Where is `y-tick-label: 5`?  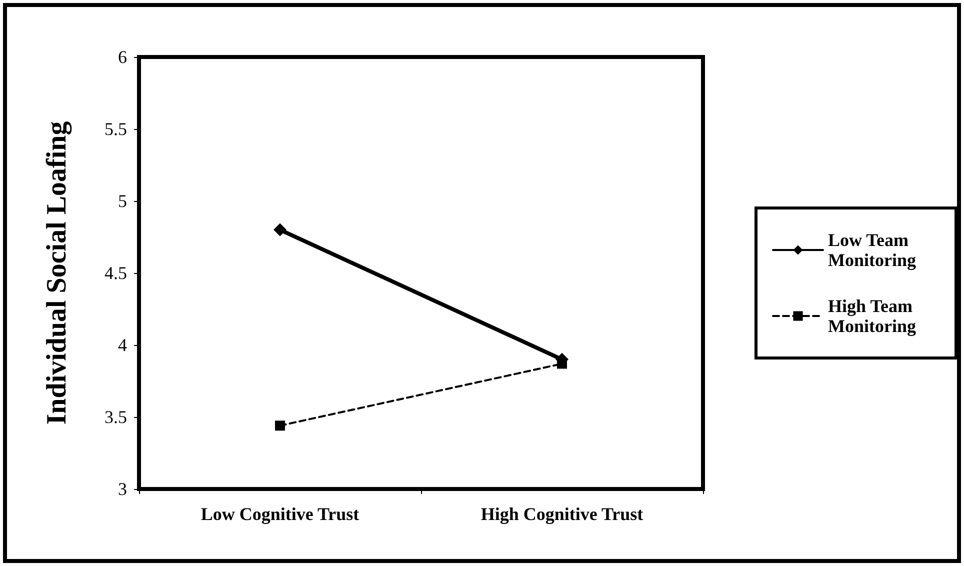
y-tick-label: 5 is located at coordinates (122, 201).